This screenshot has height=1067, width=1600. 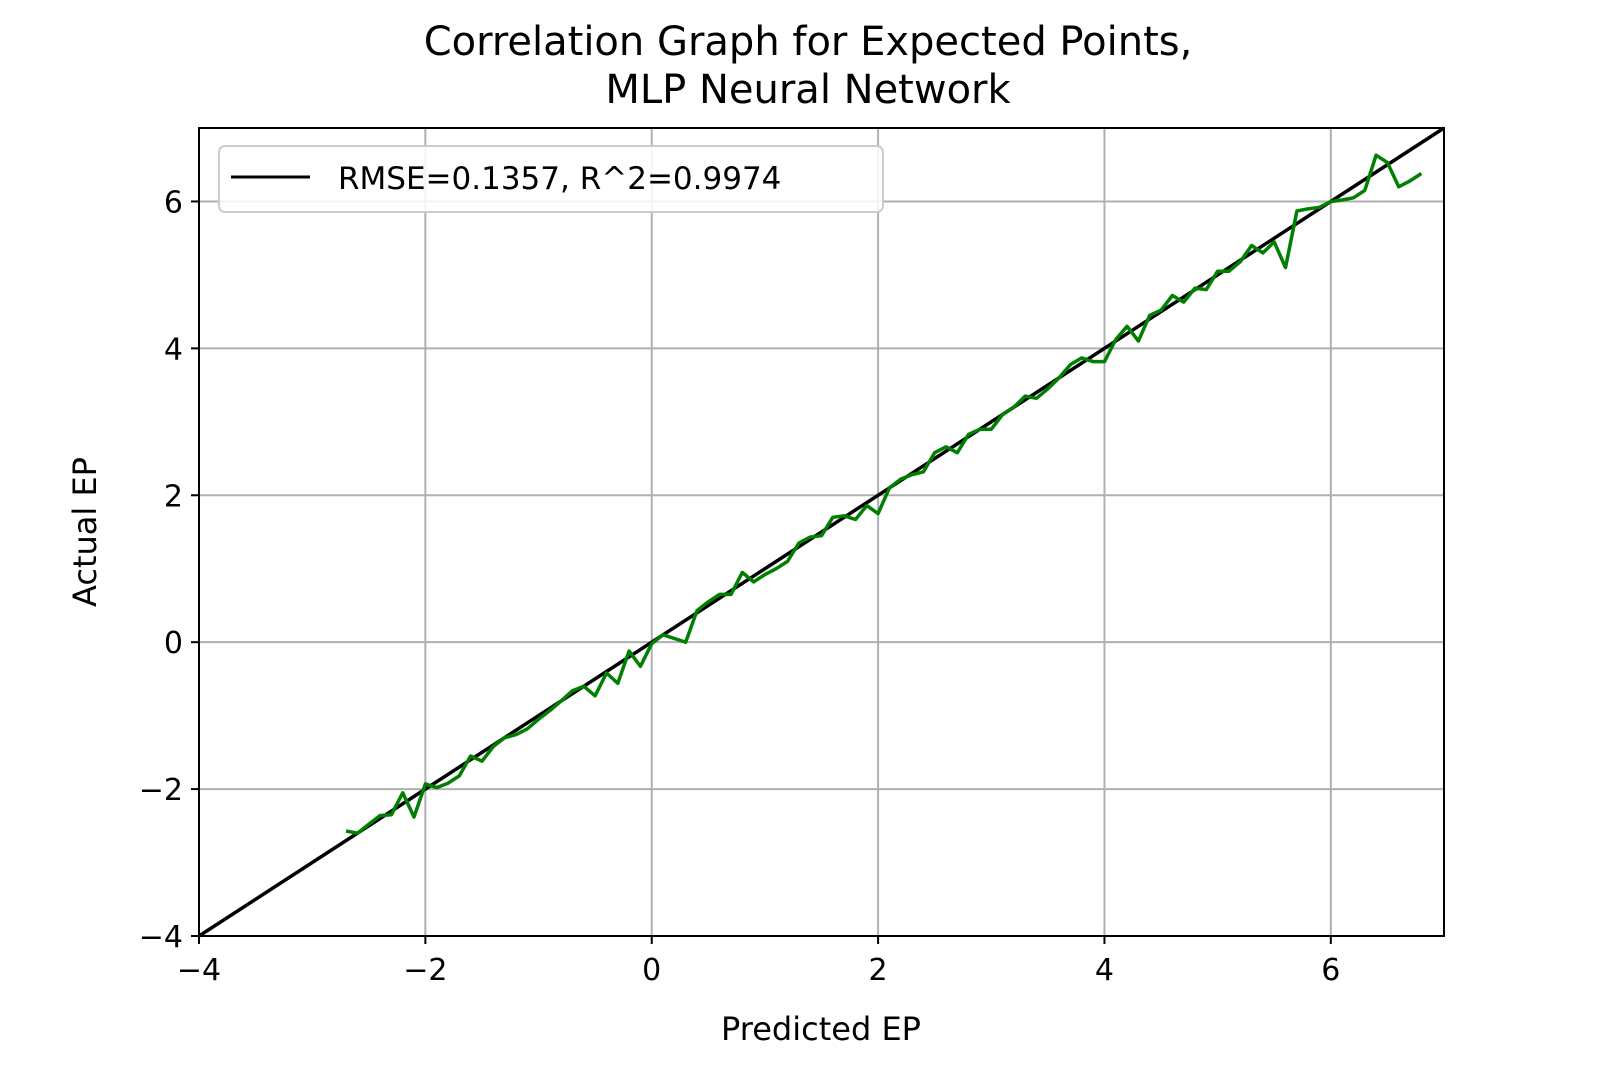 What do you see at coordinates (161, 937) in the screenshot?
I see `y-tick-label-0: −4` at bounding box center [161, 937].